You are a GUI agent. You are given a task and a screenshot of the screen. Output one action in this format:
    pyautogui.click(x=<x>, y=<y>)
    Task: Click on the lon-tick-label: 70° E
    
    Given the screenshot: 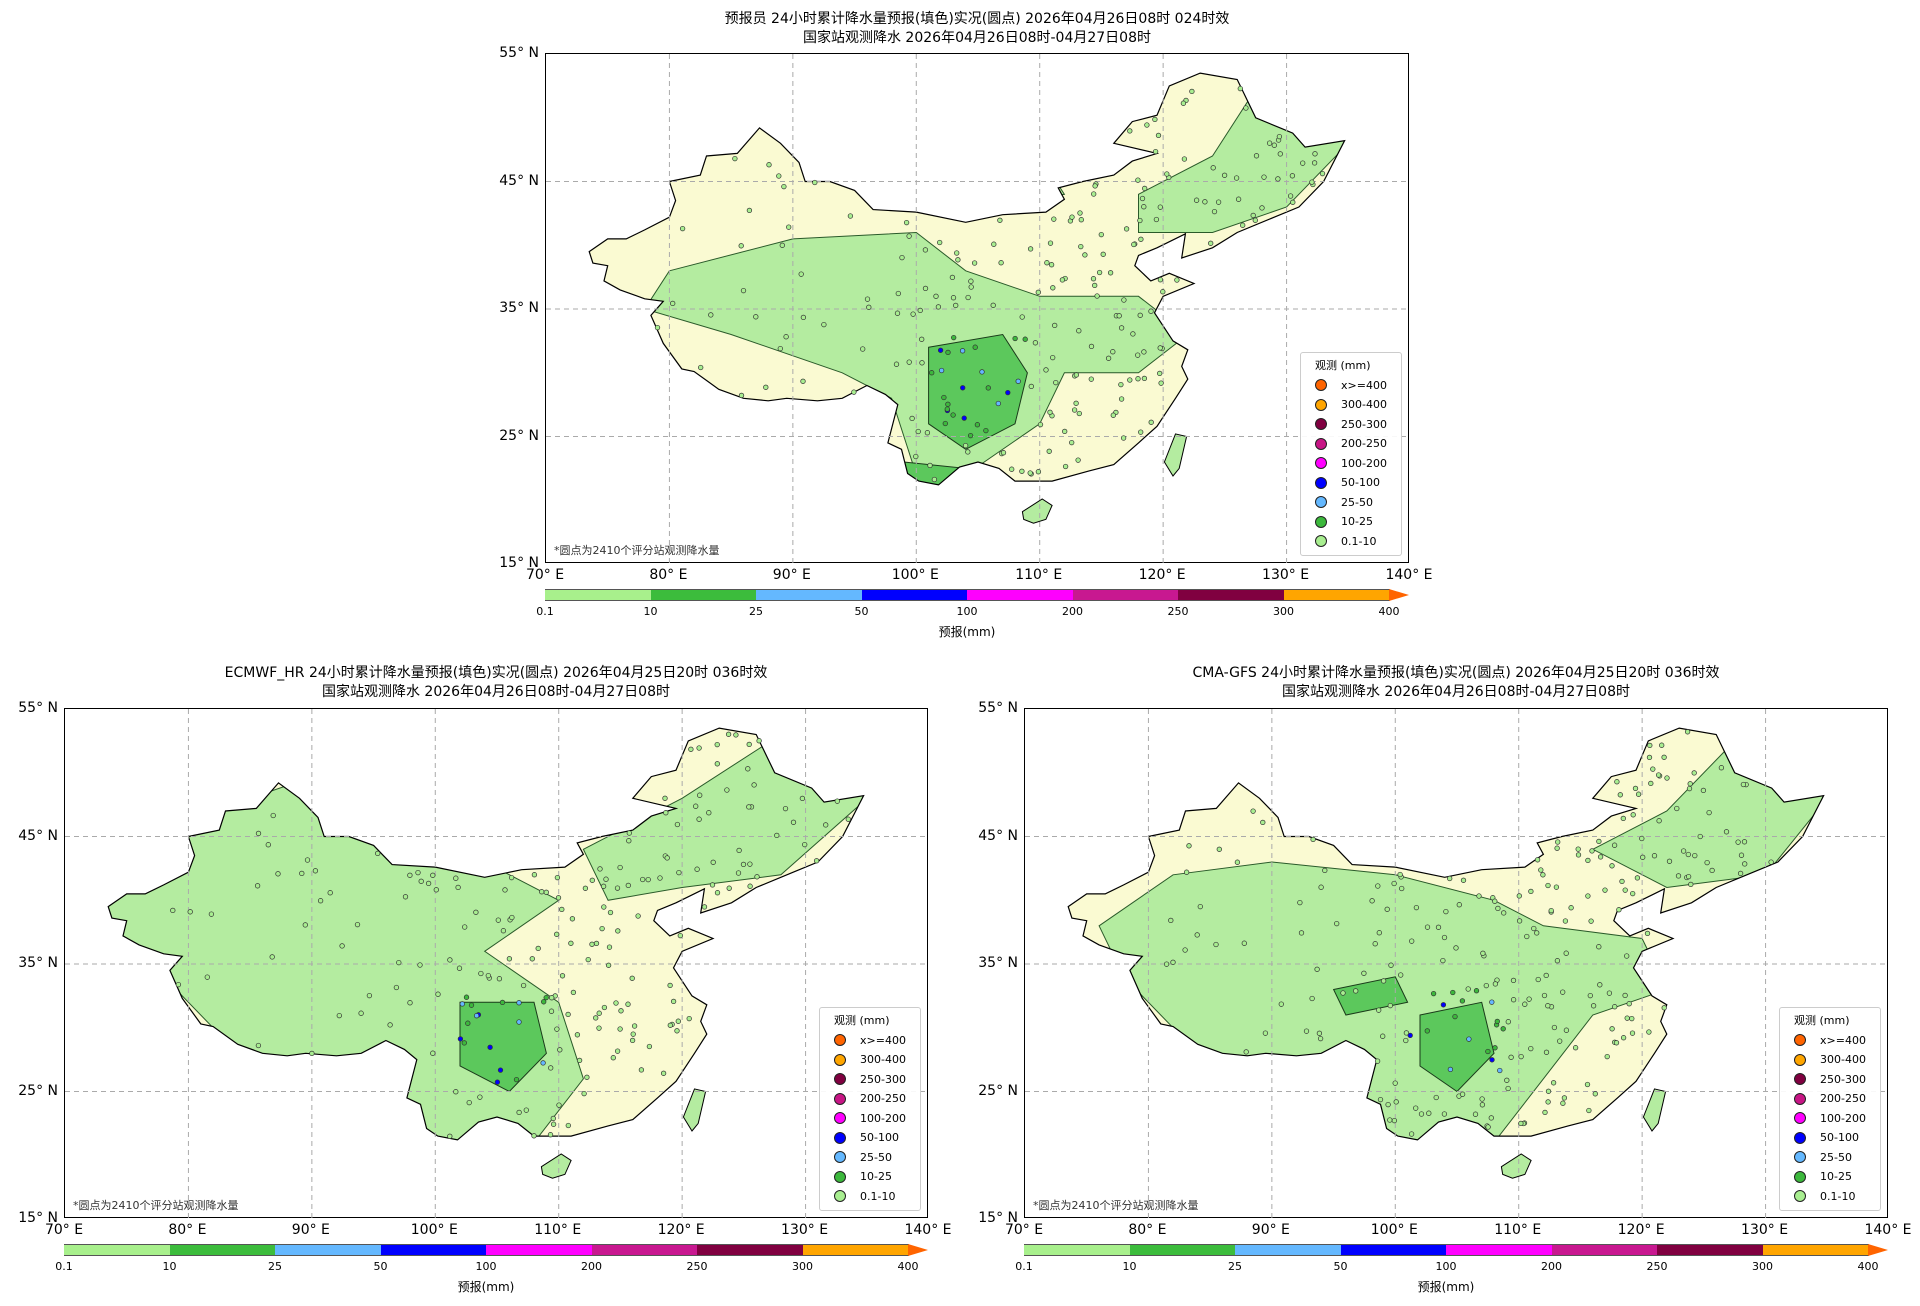 What is the action you would take?
    pyautogui.click(x=545, y=575)
    